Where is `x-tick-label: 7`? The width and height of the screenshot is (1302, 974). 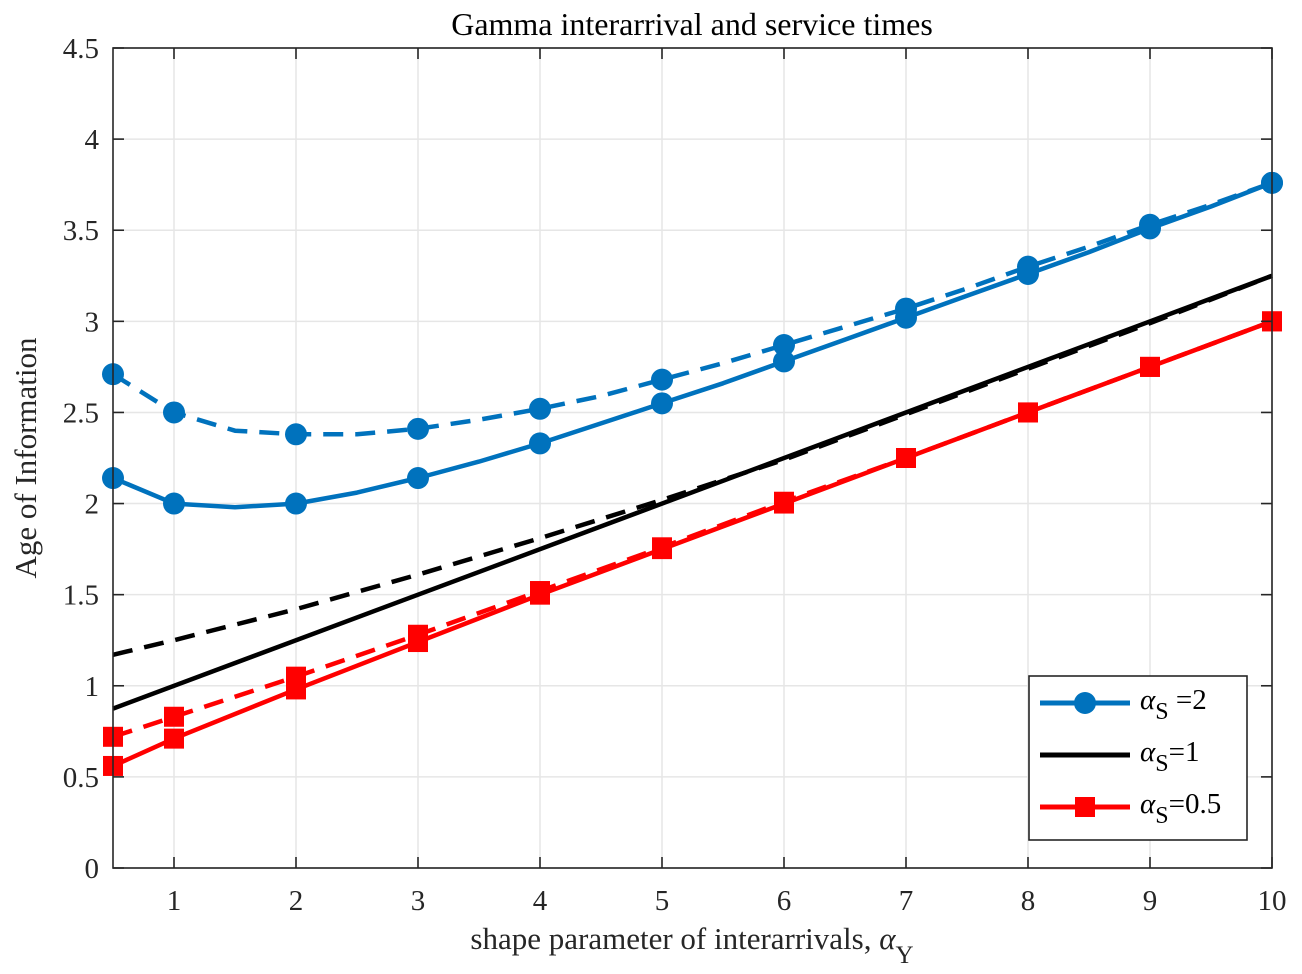
x-tick-label: 7 is located at coordinates (906, 901).